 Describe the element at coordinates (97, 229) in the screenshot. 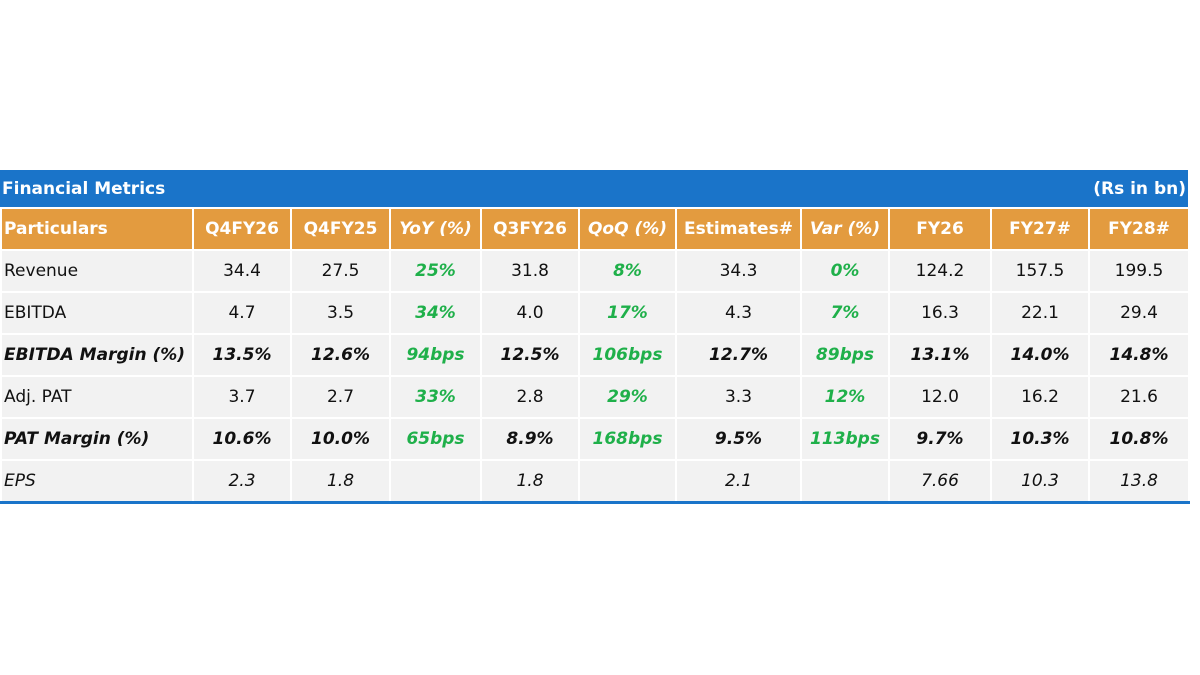

I see `header-cell: Particulars` at that location.